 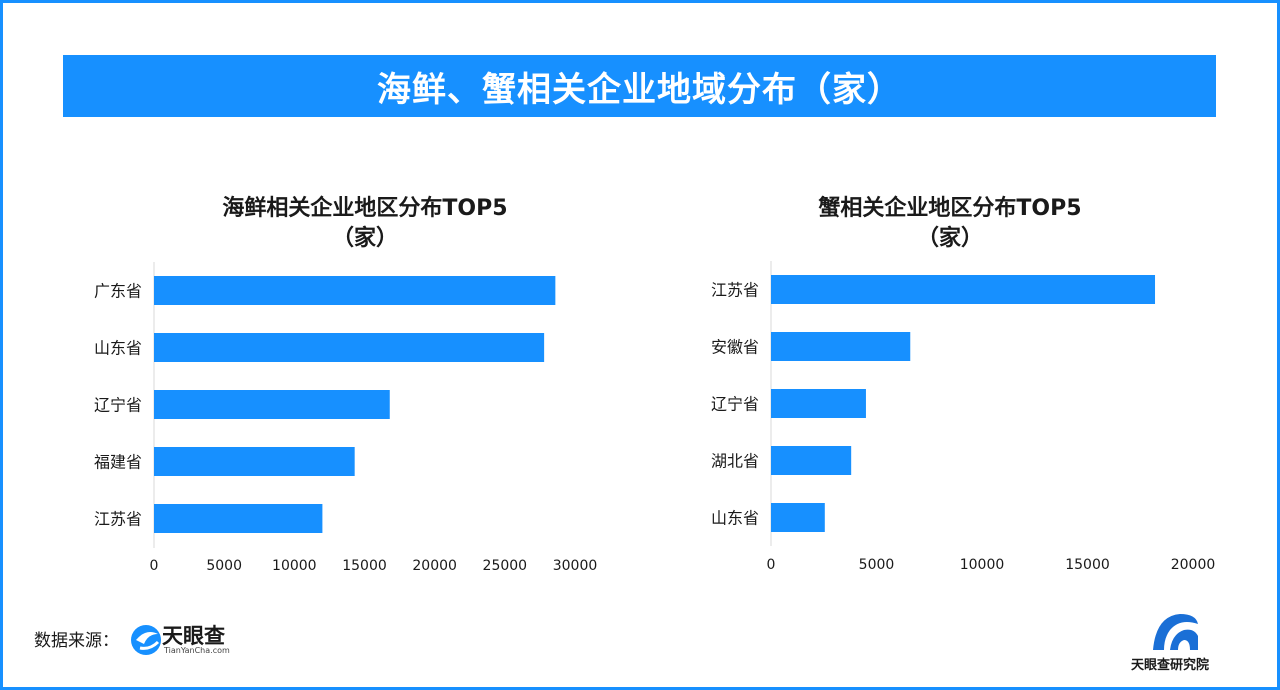 I want to click on right-chart-category-label: 湖北省, so click(x=735, y=461).